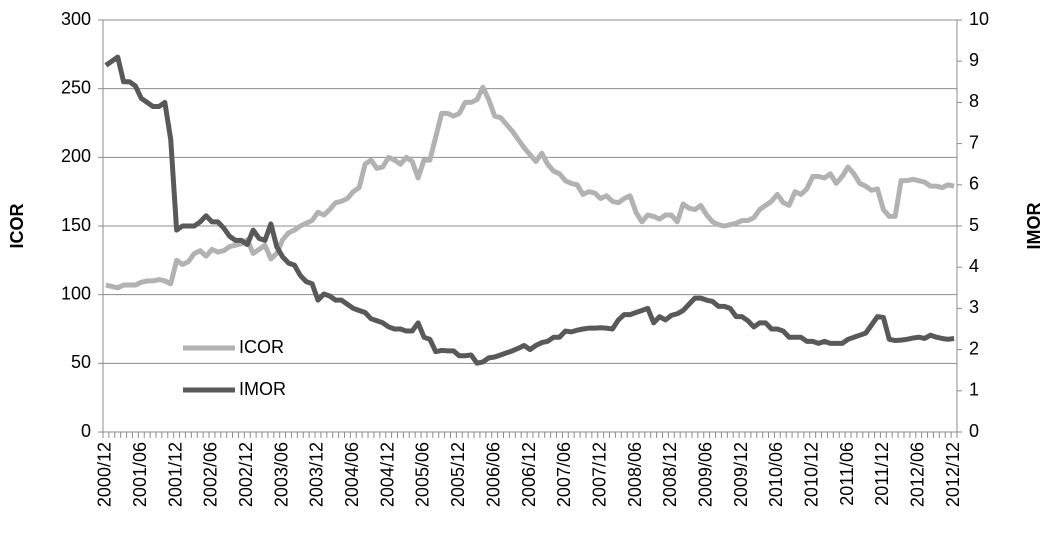 The width and height of the screenshot is (1050, 542). Describe the element at coordinates (76, 19) in the screenshot. I see `y-tick-label: 300` at that location.